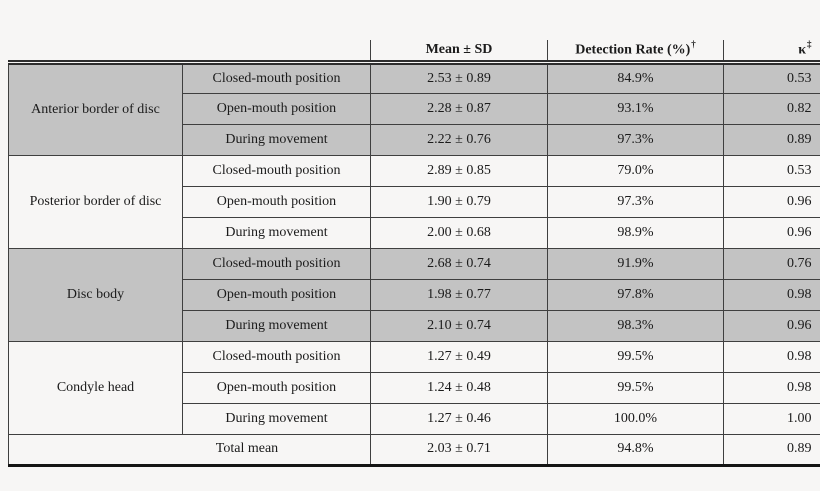 The height and width of the screenshot is (491, 820). What do you see at coordinates (771, 52) in the screenshot?
I see `column-header-kappa: κ‡` at bounding box center [771, 52].